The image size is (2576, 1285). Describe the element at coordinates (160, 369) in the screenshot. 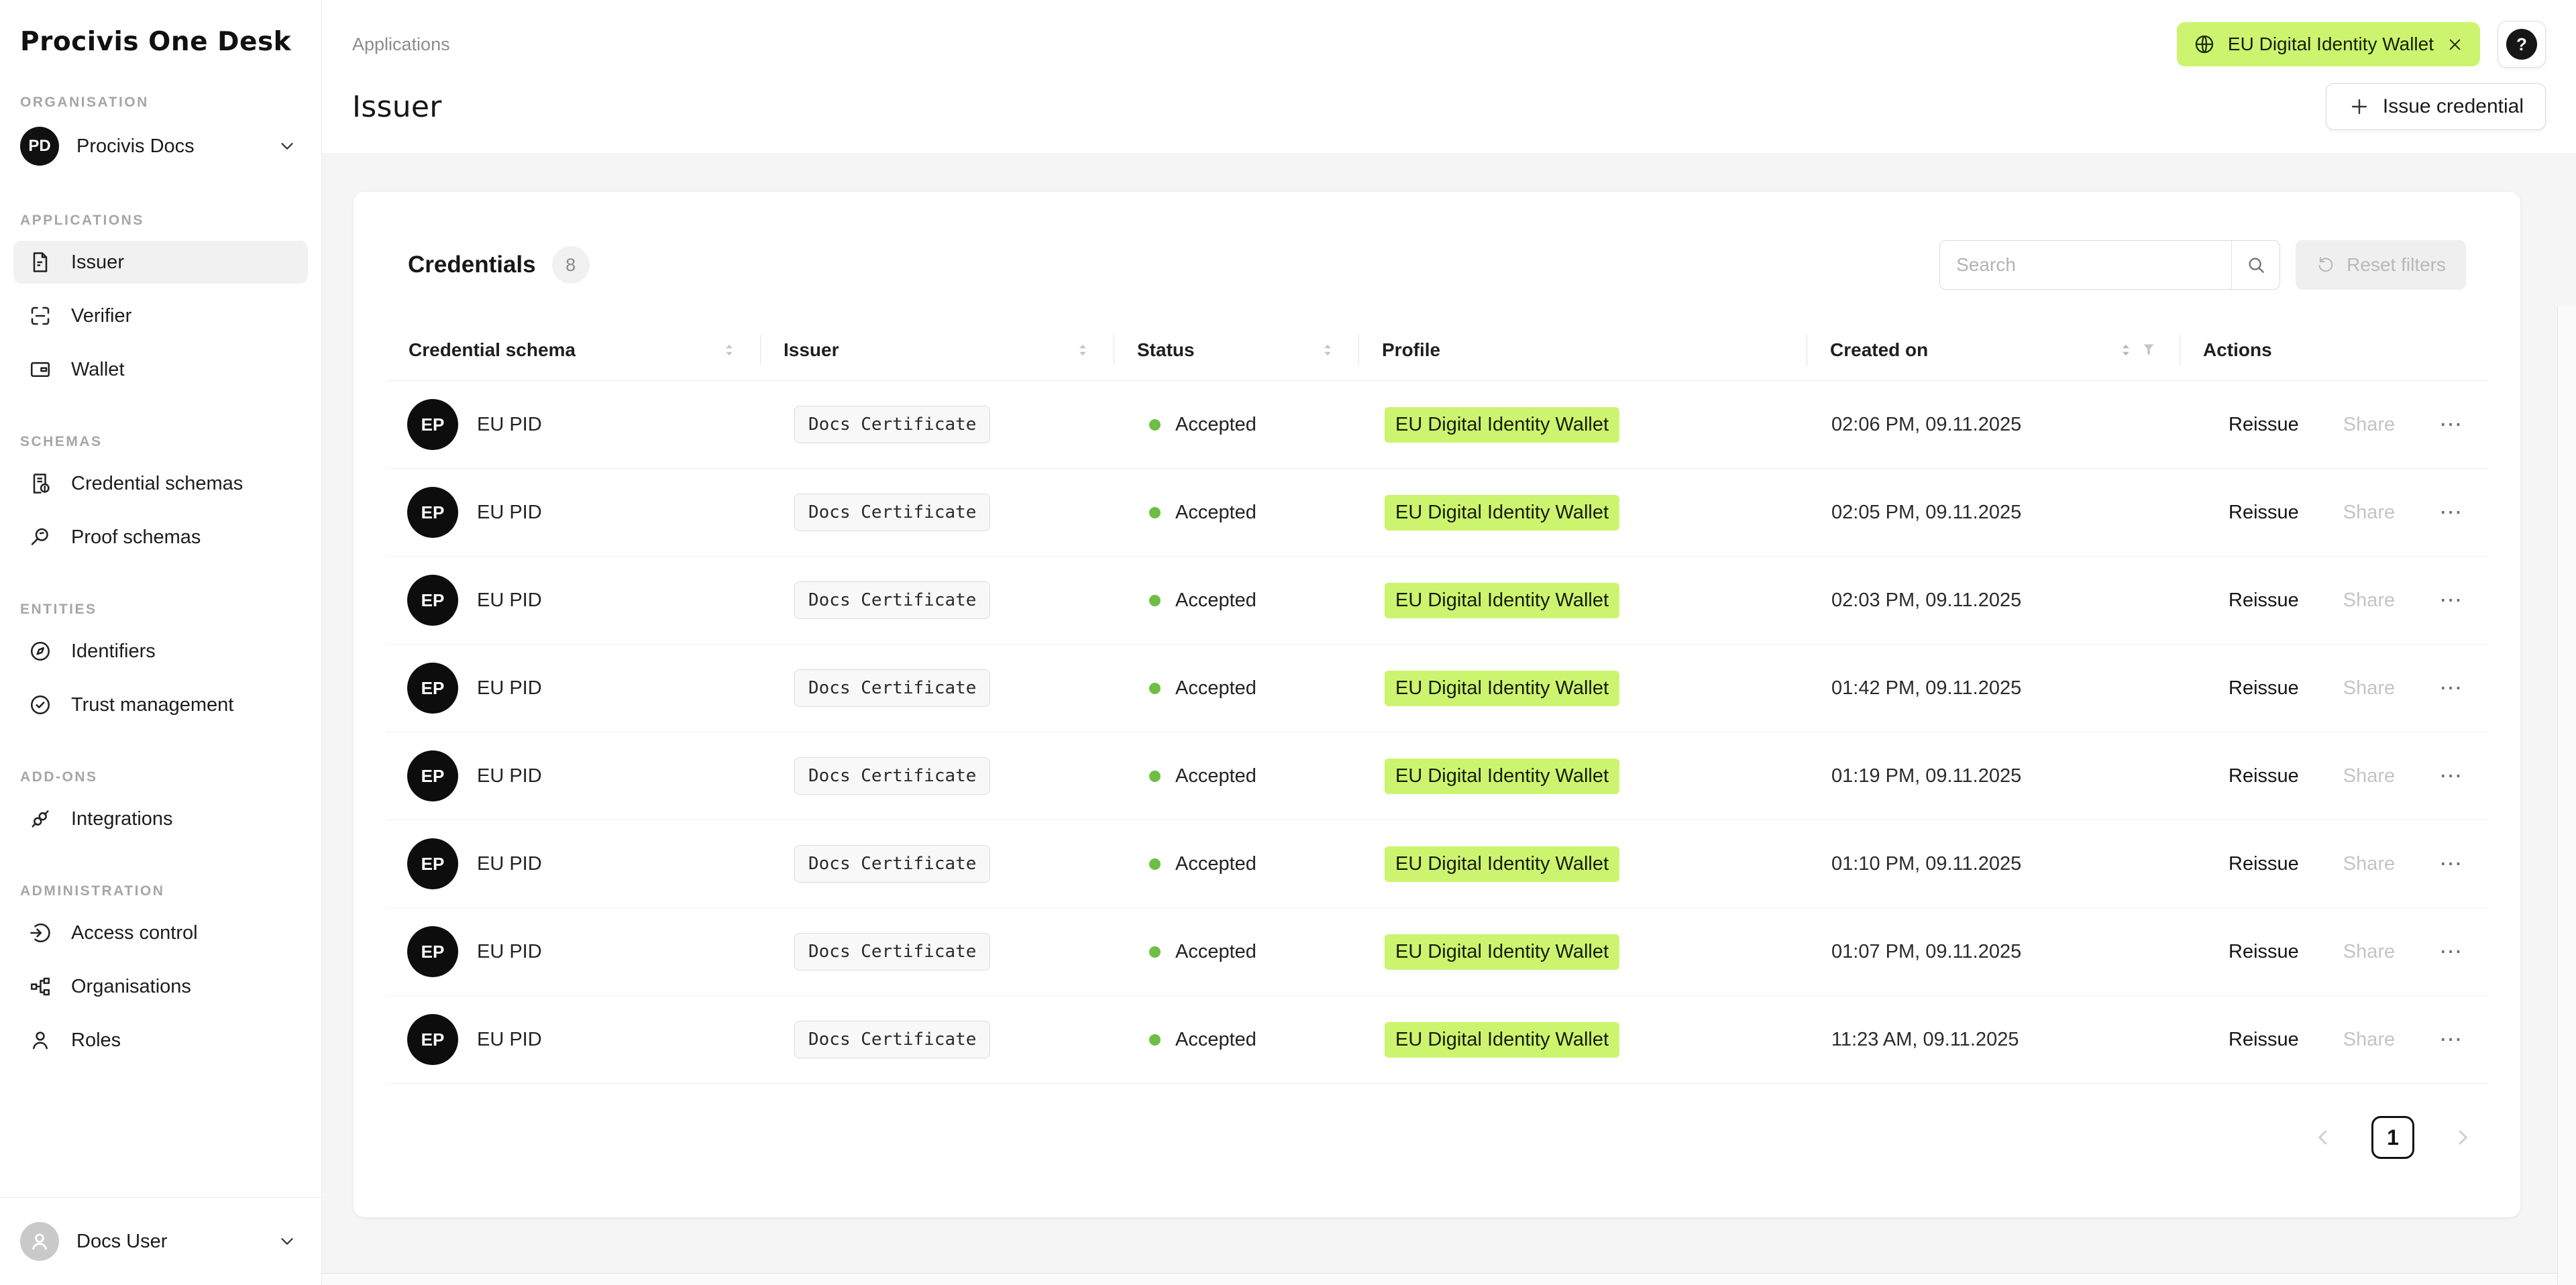

I see `sidebar-item-wallet: Wallet` at that location.